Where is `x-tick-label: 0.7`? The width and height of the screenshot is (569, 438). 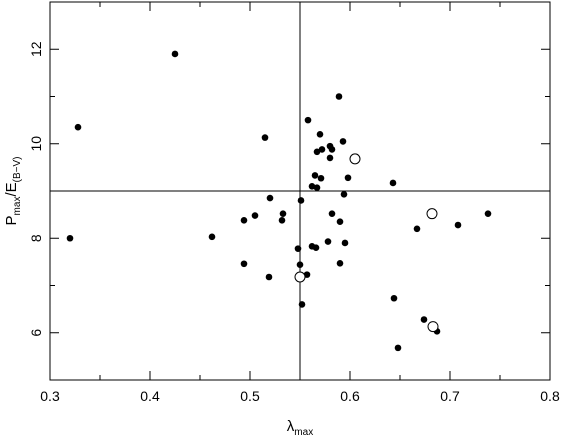 x-tick-label: 0.7 is located at coordinates (450, 396).